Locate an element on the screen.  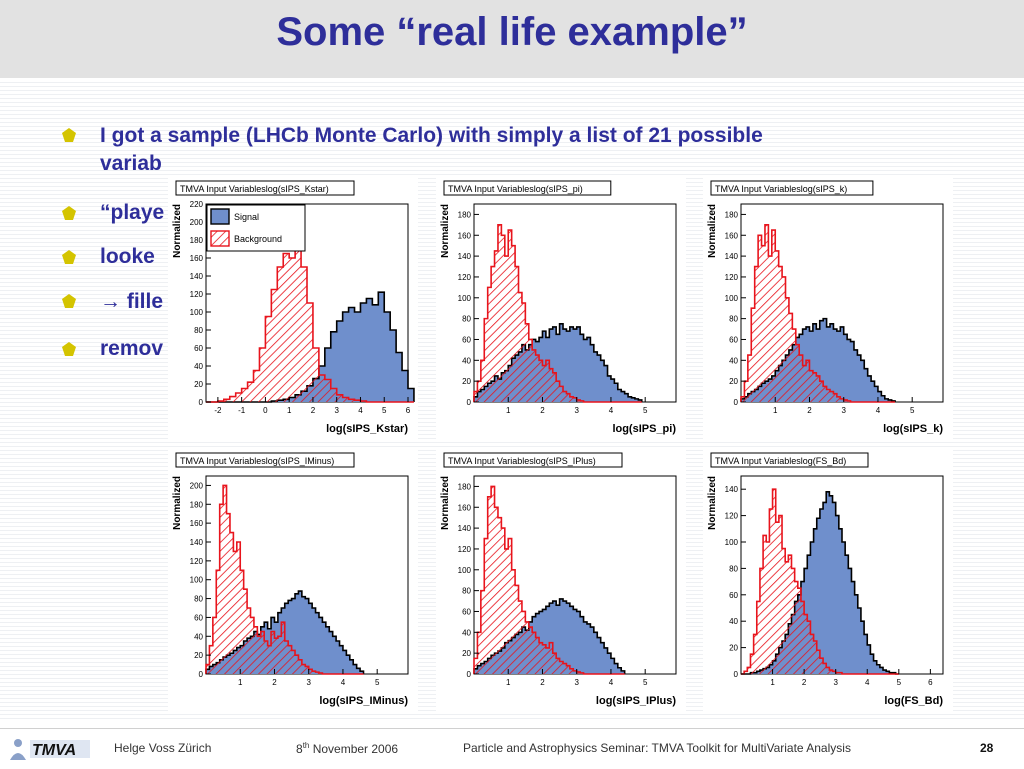
x-axis-label: log(sIPS_Kstar) is located at coordinates (367, 429).